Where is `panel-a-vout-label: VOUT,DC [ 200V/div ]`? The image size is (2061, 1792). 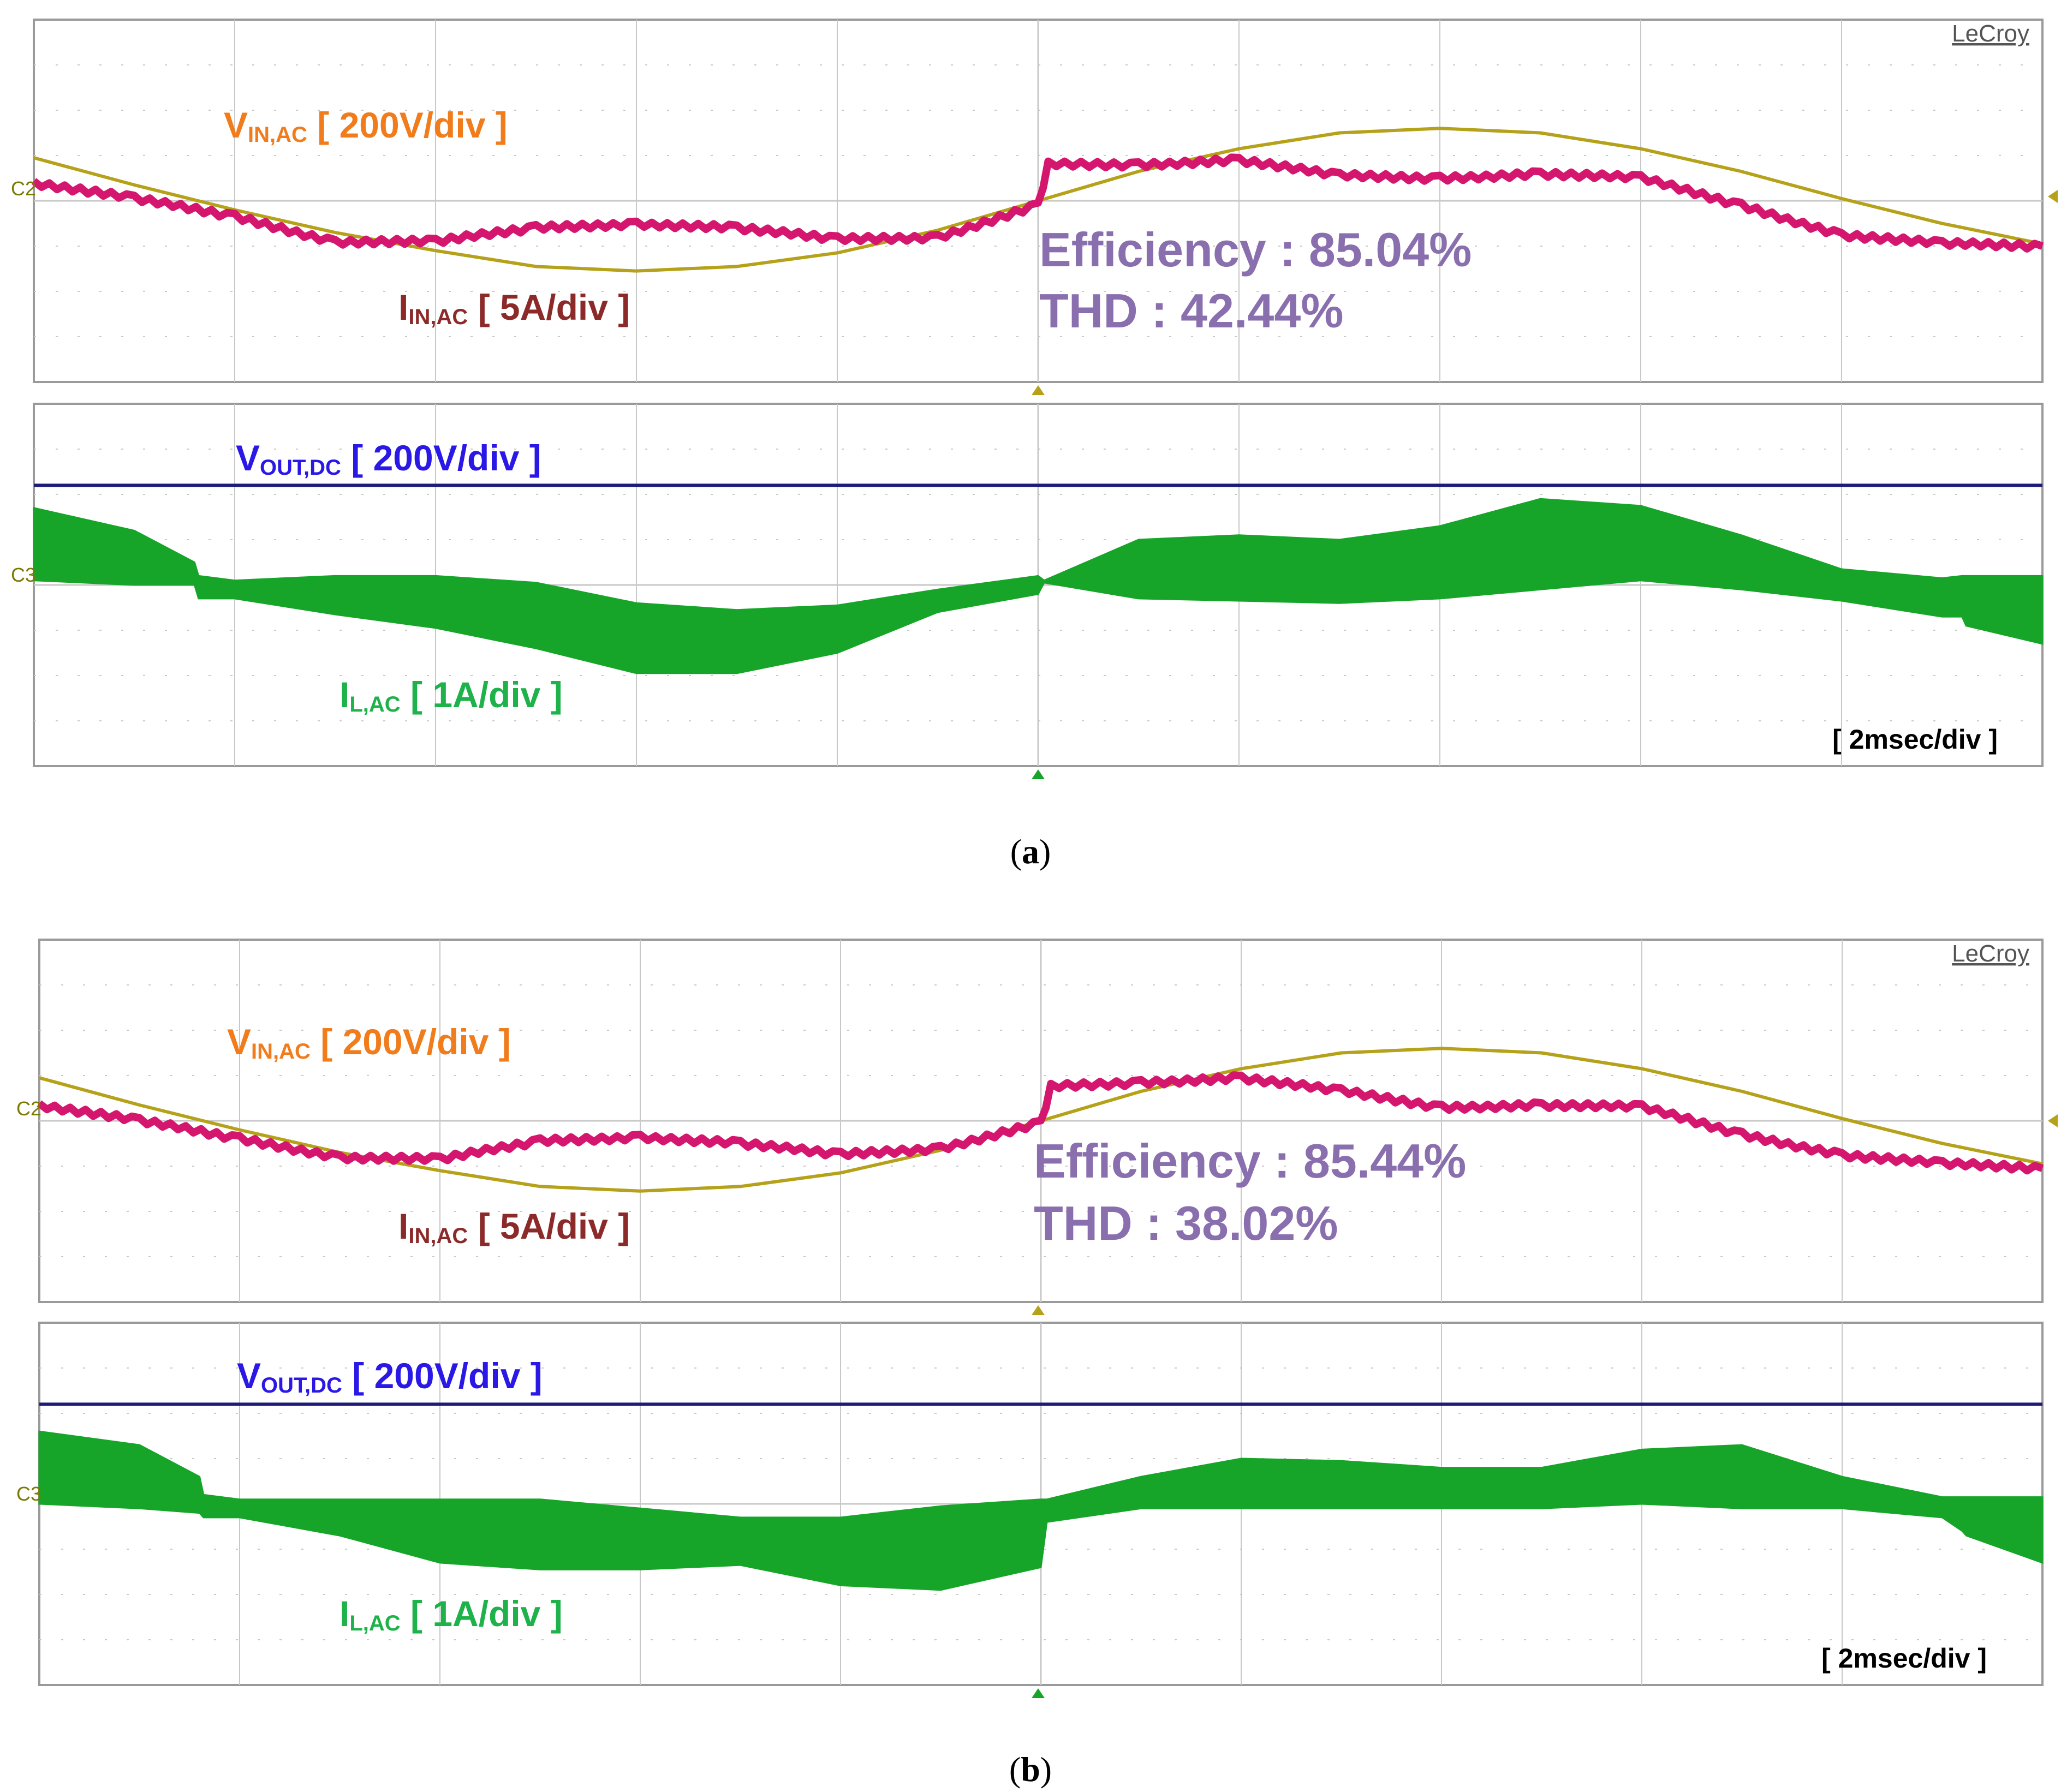
panel-a-vout-label: VOUT,DC [ 200V/div ] is located at coordinates (388, 459).